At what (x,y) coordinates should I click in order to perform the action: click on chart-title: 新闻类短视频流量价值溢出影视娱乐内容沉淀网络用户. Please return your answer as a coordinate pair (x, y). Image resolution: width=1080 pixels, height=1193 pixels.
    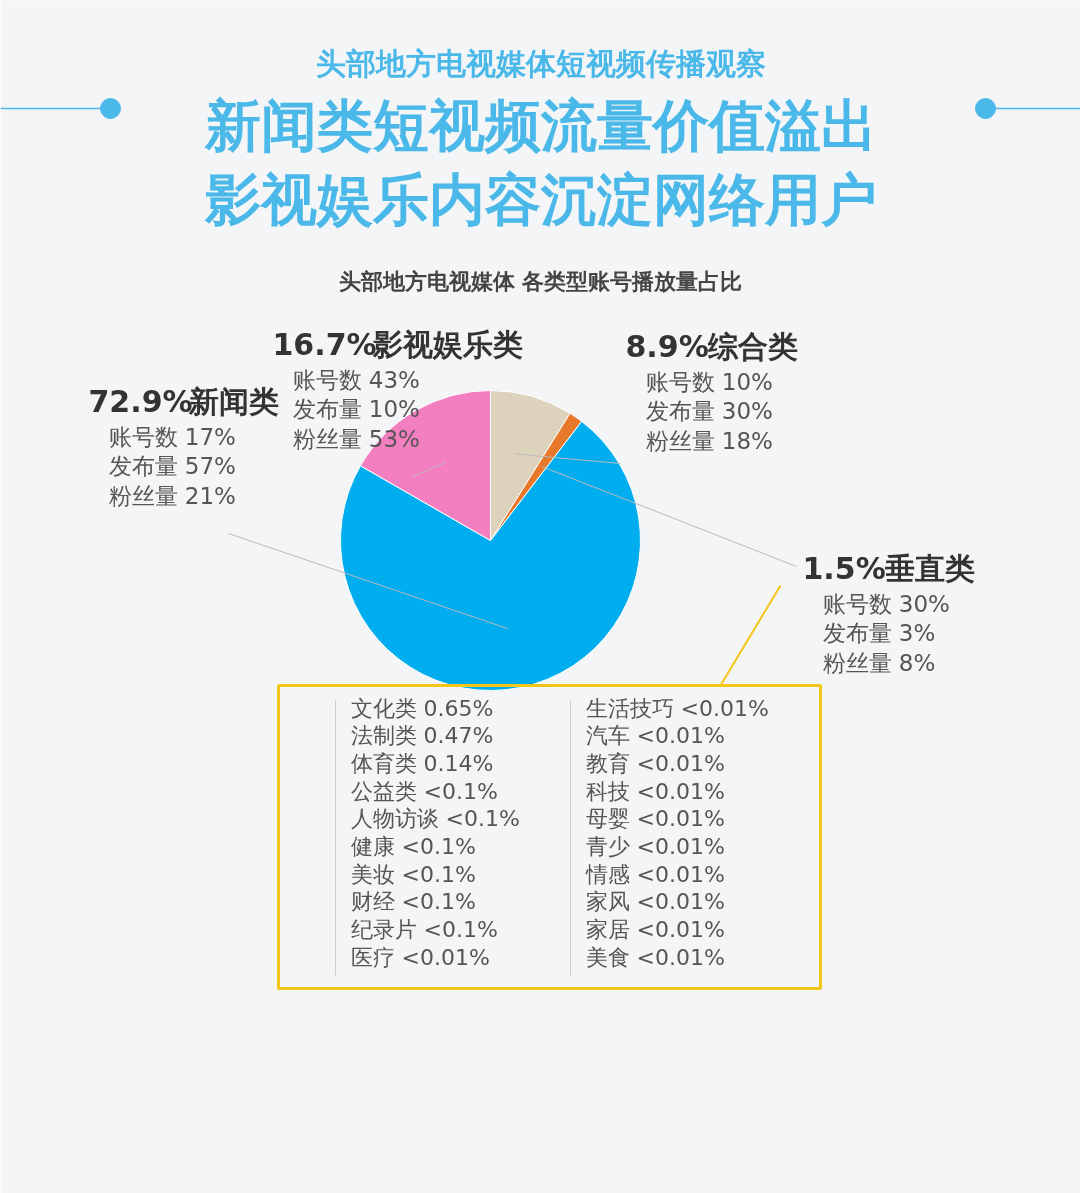
    Looking at the image, I should click on (540, 162).